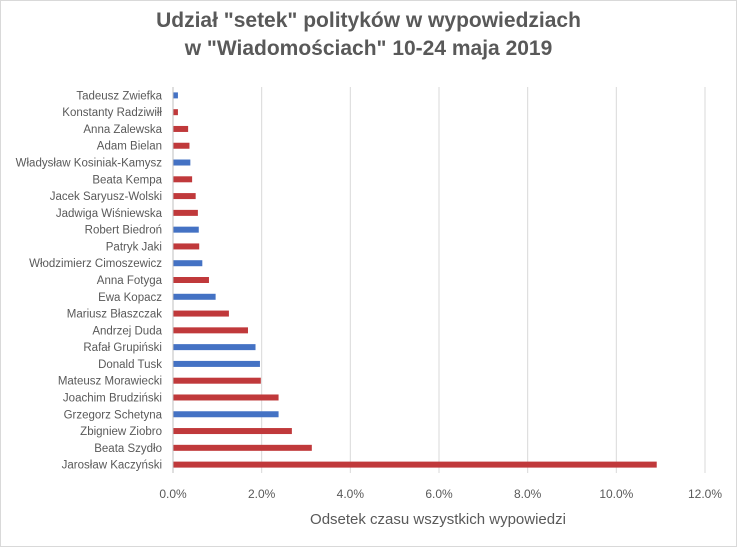 The height and width of the screenshot is (547, 737). What do you see at coordinates (122, 348) in the screenshot?
I see `category-label: Rafał Grupiński` at bounding box center [122, 348].